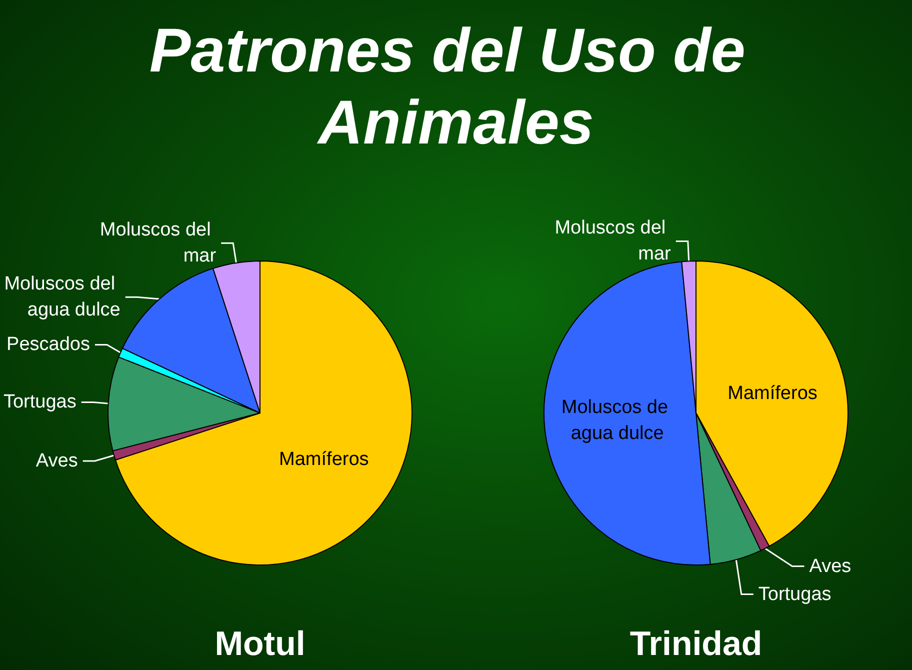 The image size is (912, 670). Describe the element at coordinates (617, 420) in the screenshot. I see `slice-label: Moluscos de agua dulce` at that location.